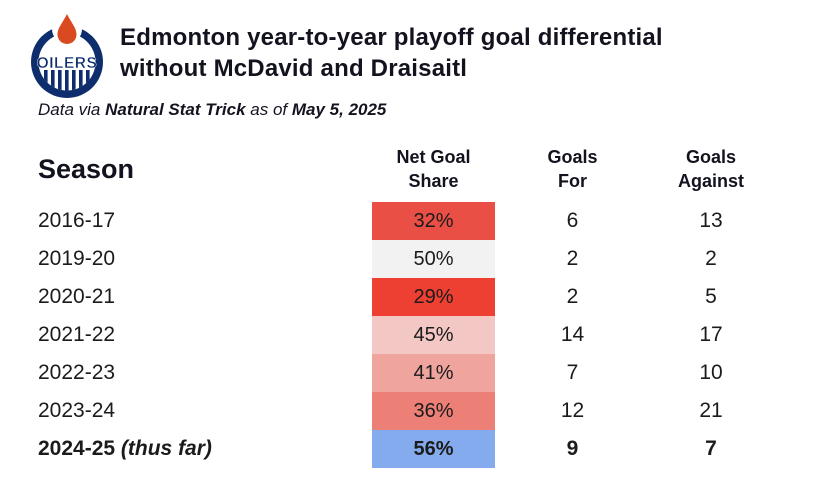 The height and width of the screenshot is (499, 817). I want to click on table-row-2019-20: 2019-20 50% 2 2, so click(427, 259).